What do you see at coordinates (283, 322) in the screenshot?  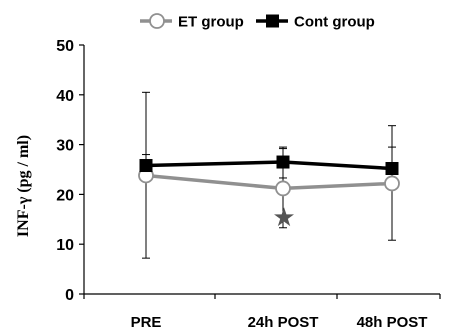 I see `x-tick-label: 24h POST` at bounding box center [283, 322].